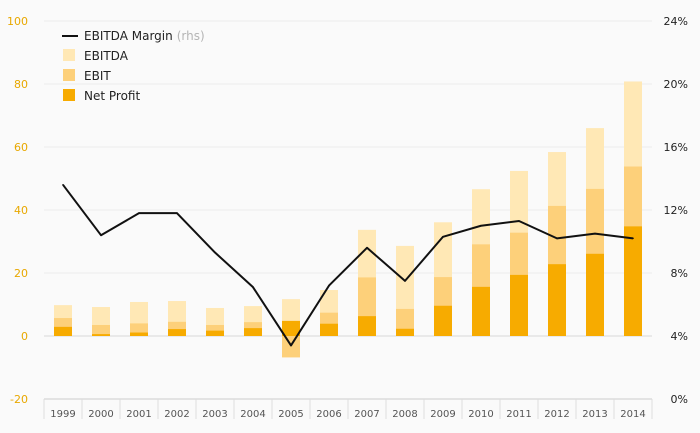 The width and height of the screenshot is (700, 433). Describe the element at coordinates (24, 336) in the screenshot. I see `y-left-tick-label: 0` at that location.